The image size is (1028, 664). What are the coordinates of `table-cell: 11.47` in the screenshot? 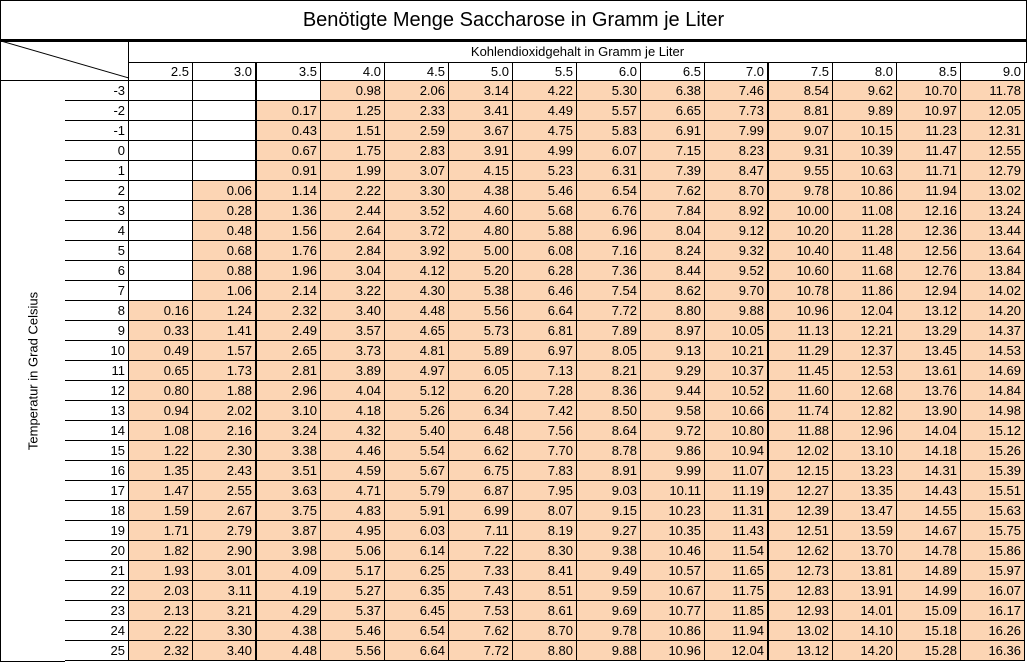 It's located at (929, 151).